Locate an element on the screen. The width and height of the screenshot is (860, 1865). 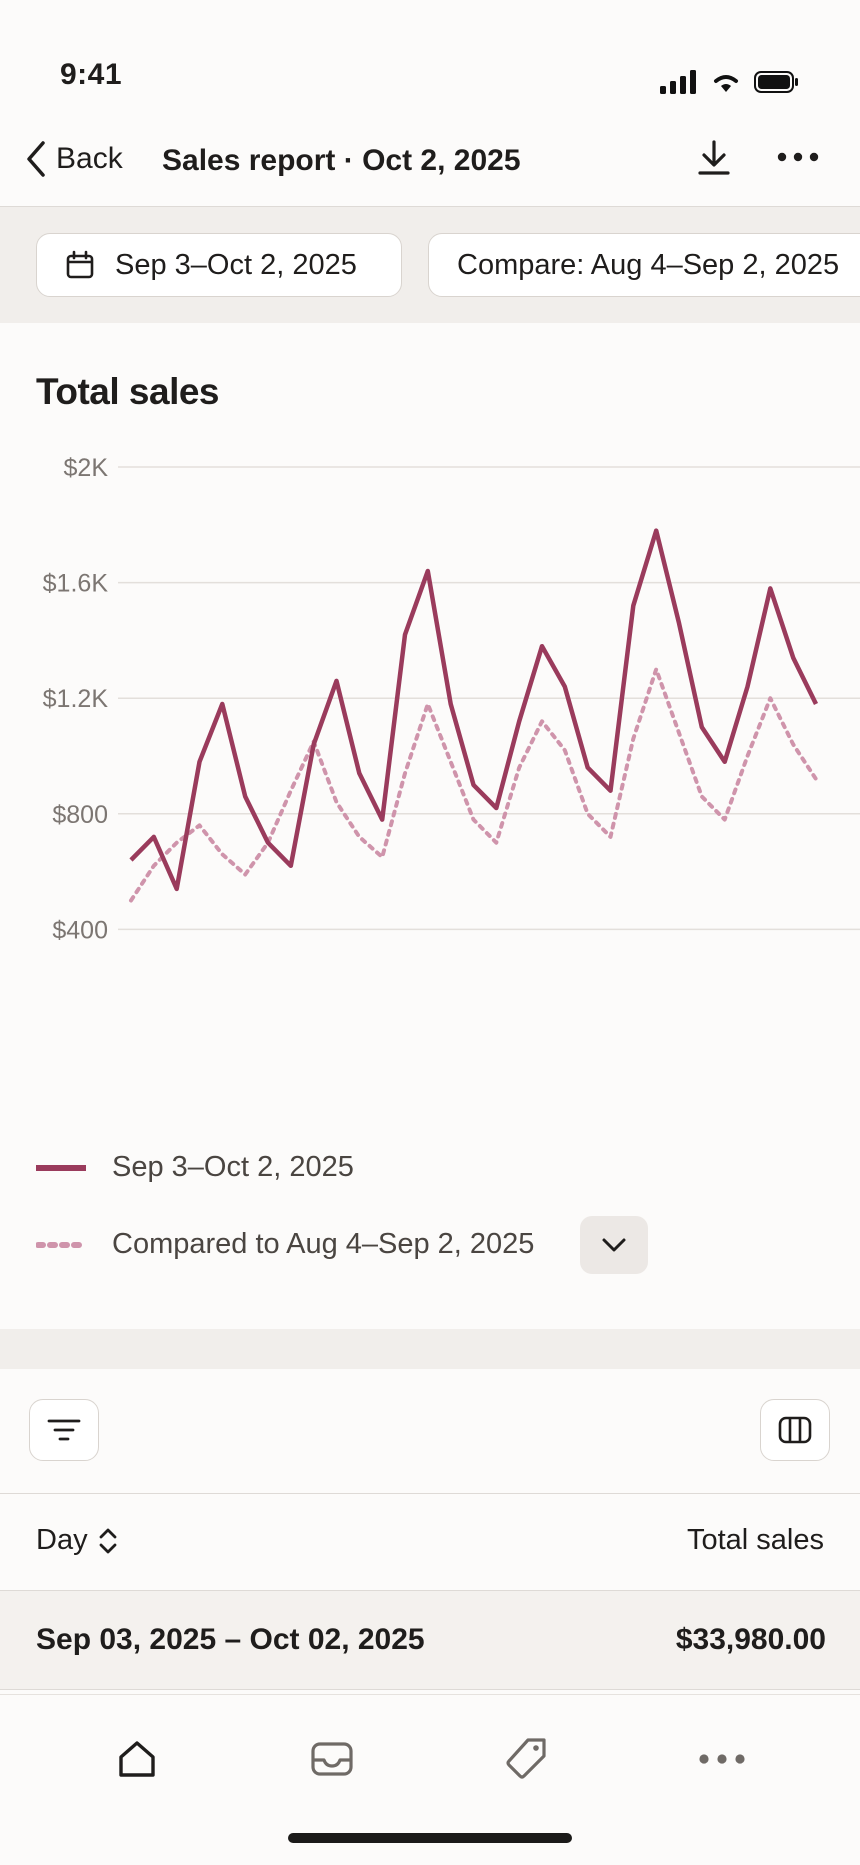
download-button is located at coordinates (714, 160).